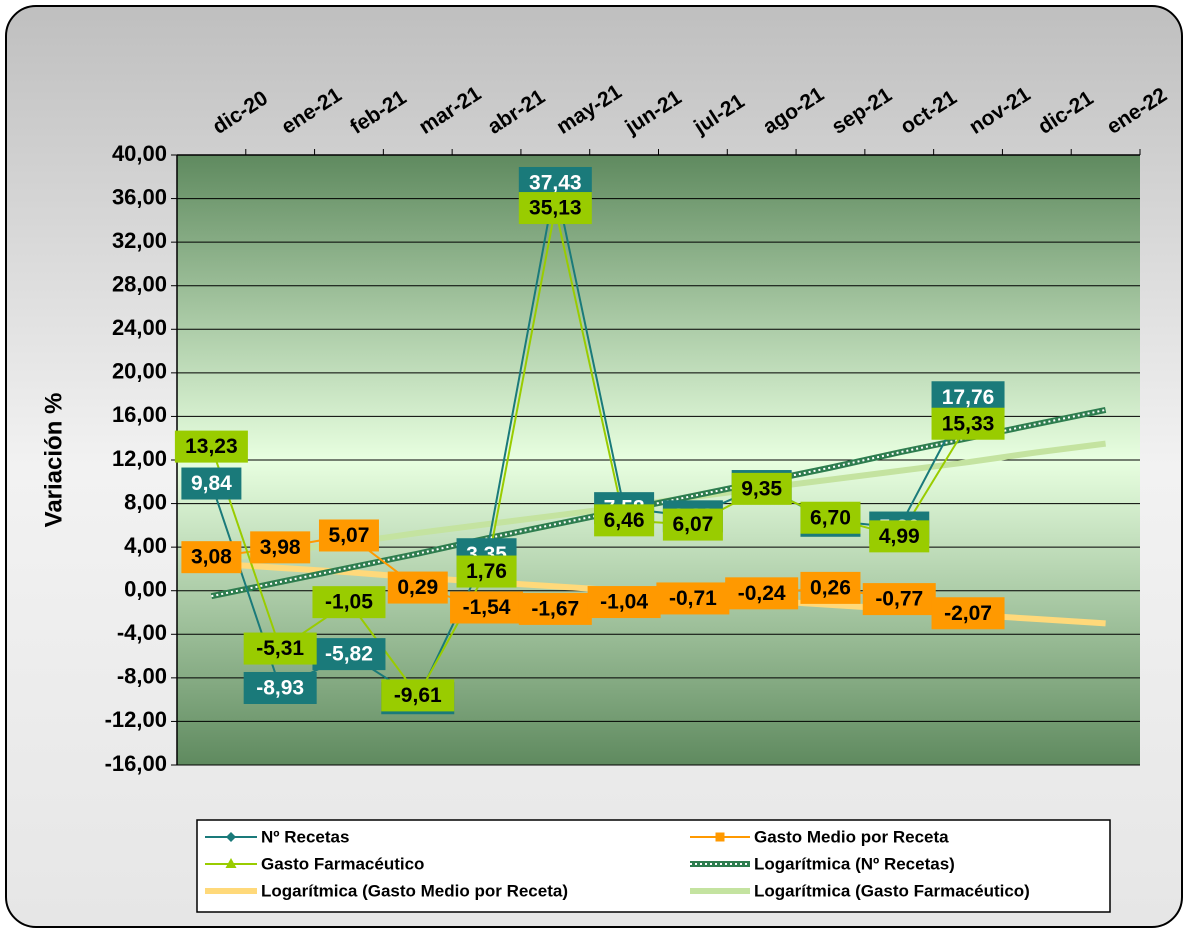  What do you see at coordinates (139, 414) in the screenshot?
I see `y-tick-label: 16,00` at bounding box center [139, 414].